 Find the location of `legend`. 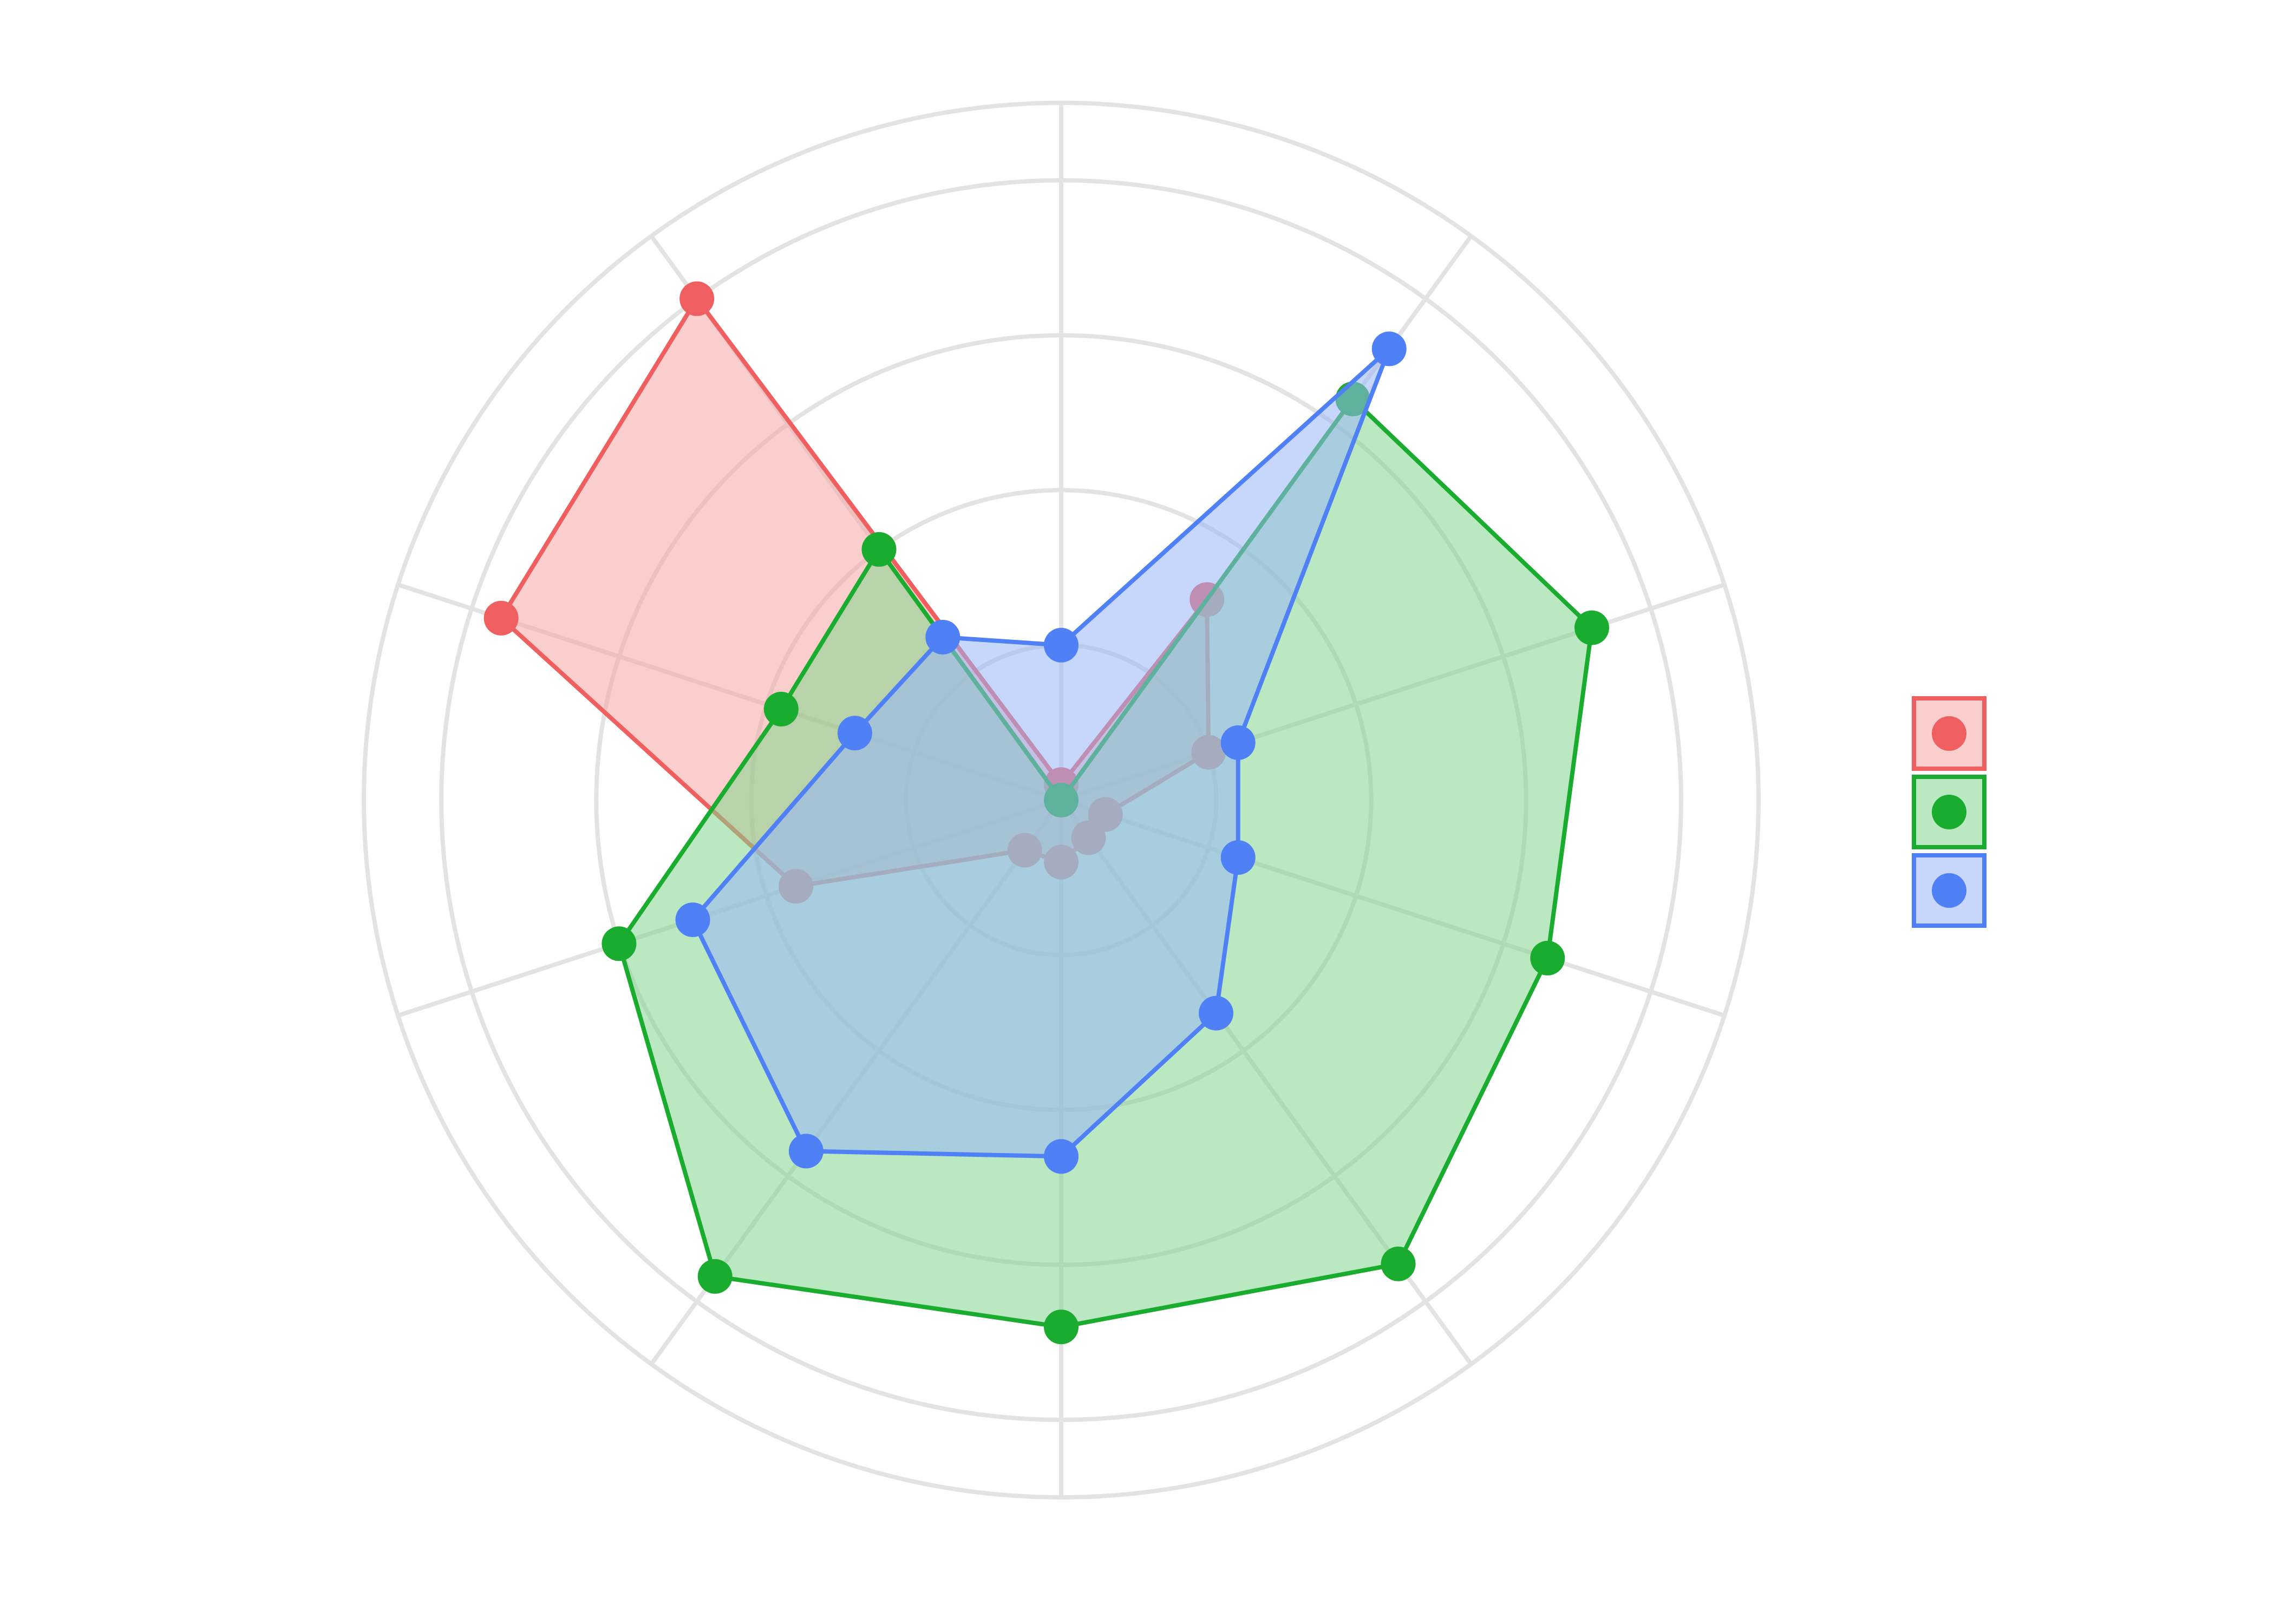

legend is located at coordinates (1950, 812).